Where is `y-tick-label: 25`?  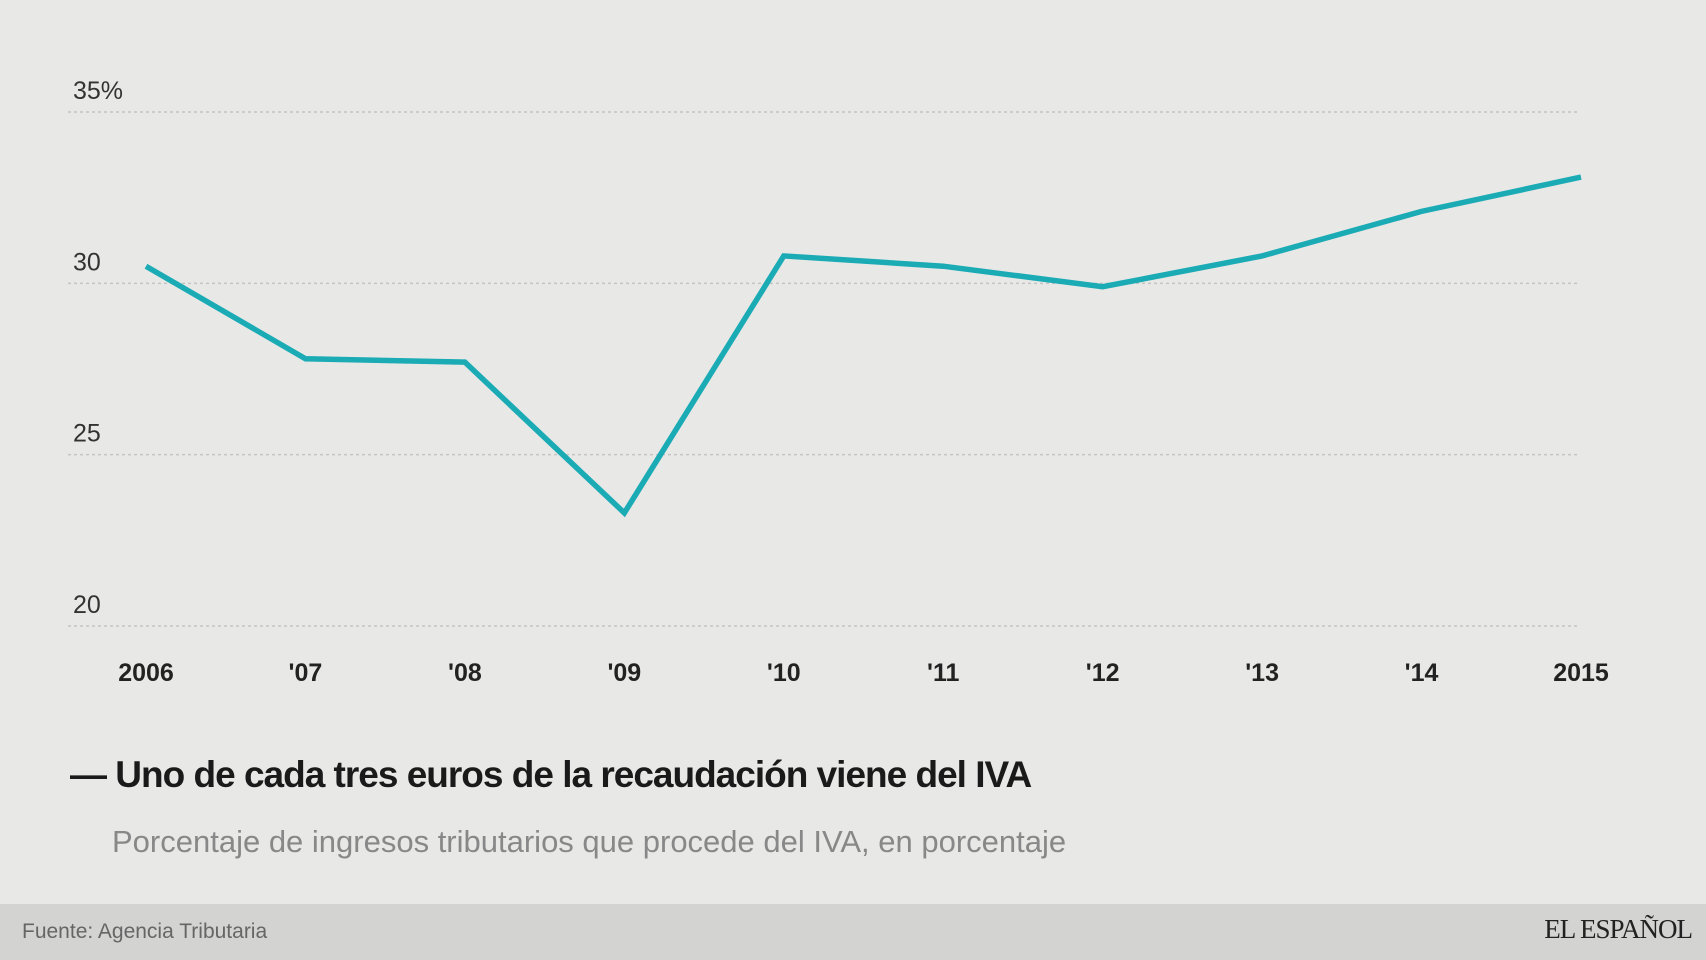
y-tick-label: 25 is located at coordinates (87, 434).